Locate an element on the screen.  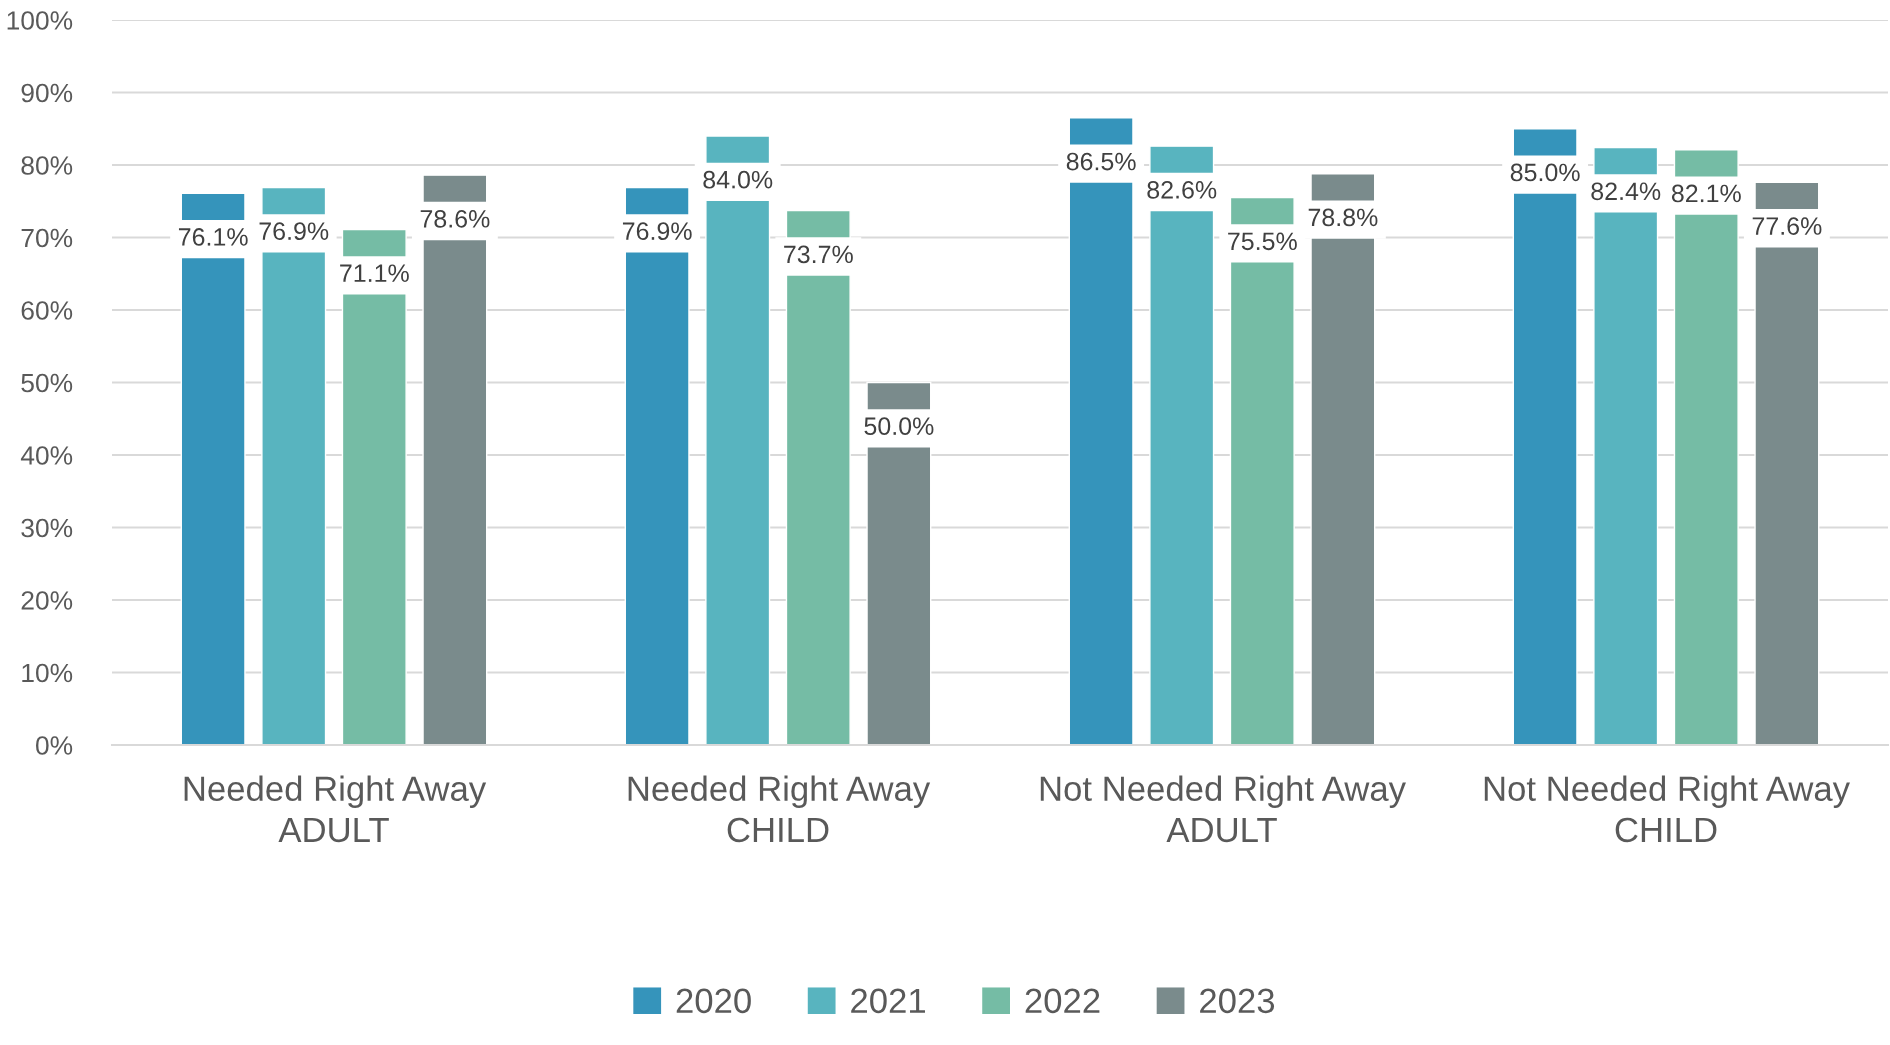
data-label: 78.8% is located at coordinates (1343, 217).